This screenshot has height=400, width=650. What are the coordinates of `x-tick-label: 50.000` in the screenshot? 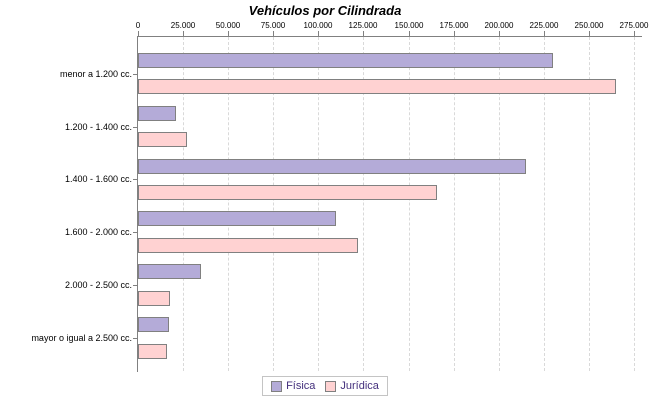 It's located at (228, 25).